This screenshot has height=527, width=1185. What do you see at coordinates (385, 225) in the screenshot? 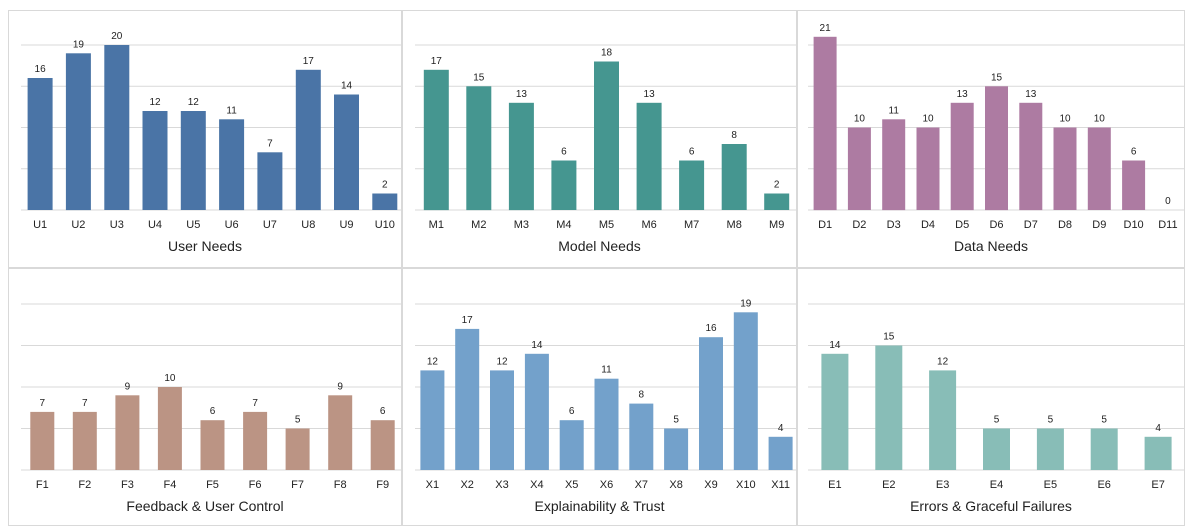
I see `user-needs-tick-label-u10: U10` at bounding box center [385, 225].